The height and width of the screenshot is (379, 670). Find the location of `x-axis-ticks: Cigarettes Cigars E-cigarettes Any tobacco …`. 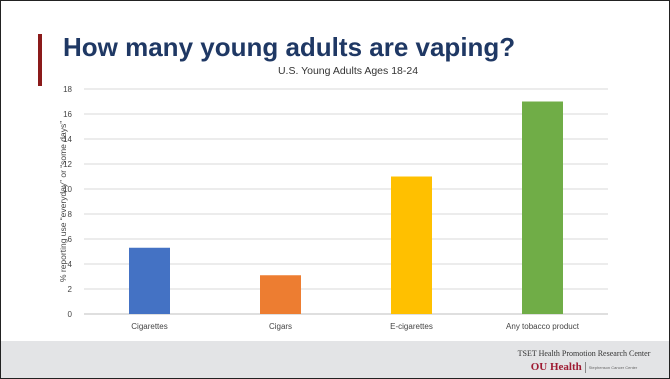

x-axis-ticks: Cigarettes Cigars E-cigarettes Any tobacco … is located at coordinates (355, 326).